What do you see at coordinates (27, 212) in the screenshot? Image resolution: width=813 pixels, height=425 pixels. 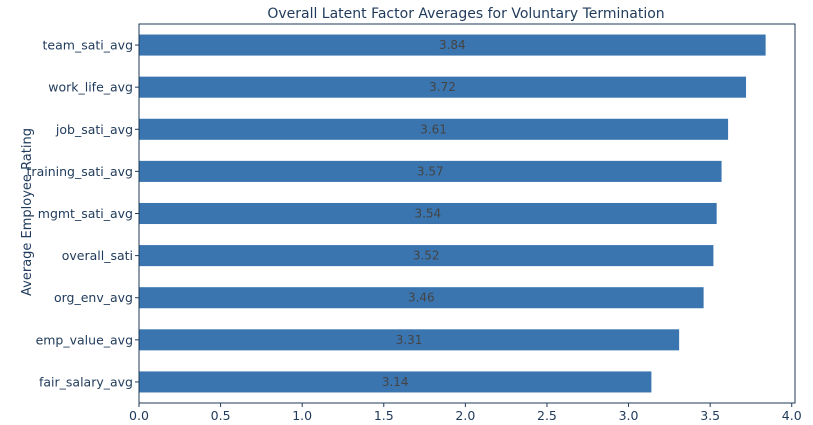 I see `y-axis-label: Average Employee Rating` at bounding box center [27, 212].